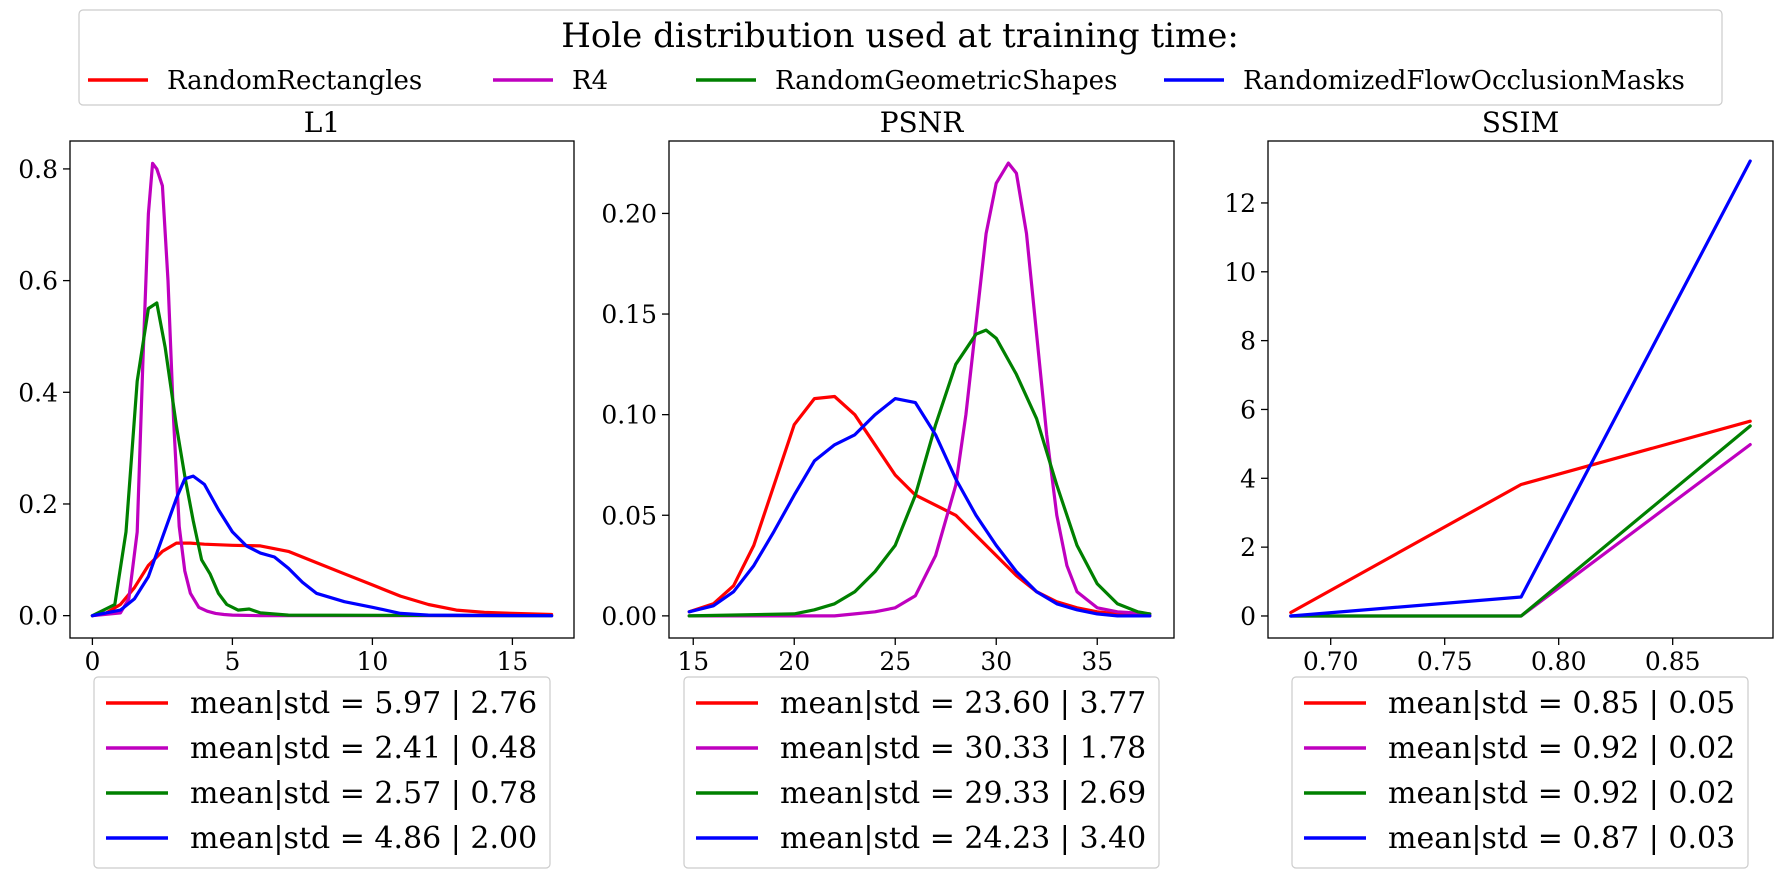 Image resolution: width=1786 pixels, height=883 pixels. Describe the element at coordinates (629, 616) in the screenshot. I see `y-tick-label: 0.00` at that location.